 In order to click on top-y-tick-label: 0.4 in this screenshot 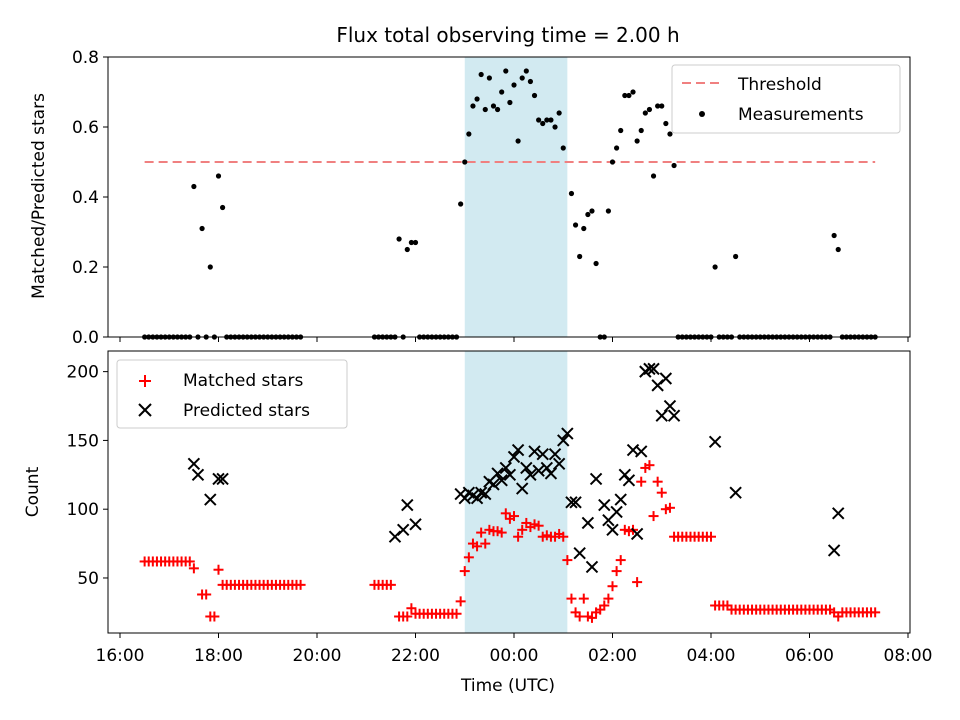, I will do `click(85, 198)`.